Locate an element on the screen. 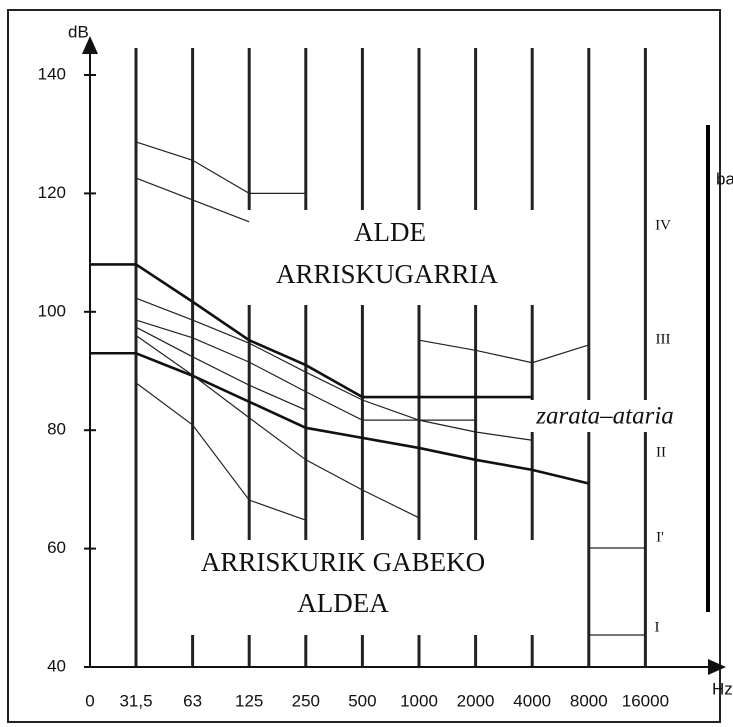 The width and height of the screenshot is (733, 727). y-tick-label: 80 is located at coordinates (56, 429).